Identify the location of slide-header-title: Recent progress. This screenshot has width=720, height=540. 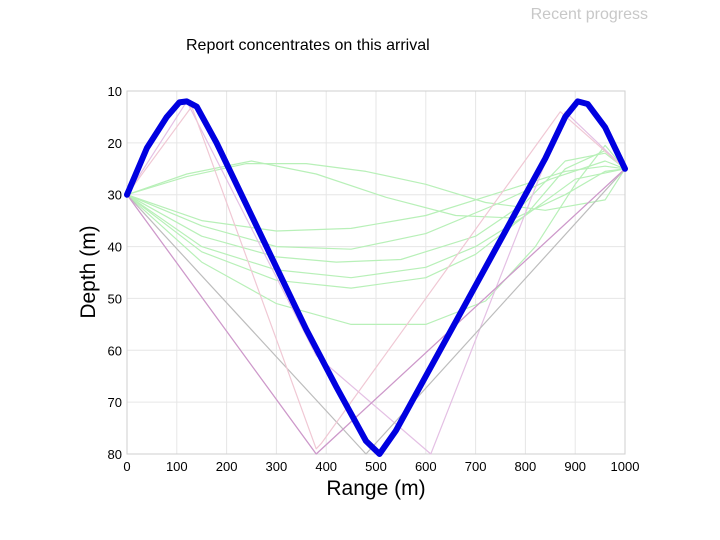
(589, 14).